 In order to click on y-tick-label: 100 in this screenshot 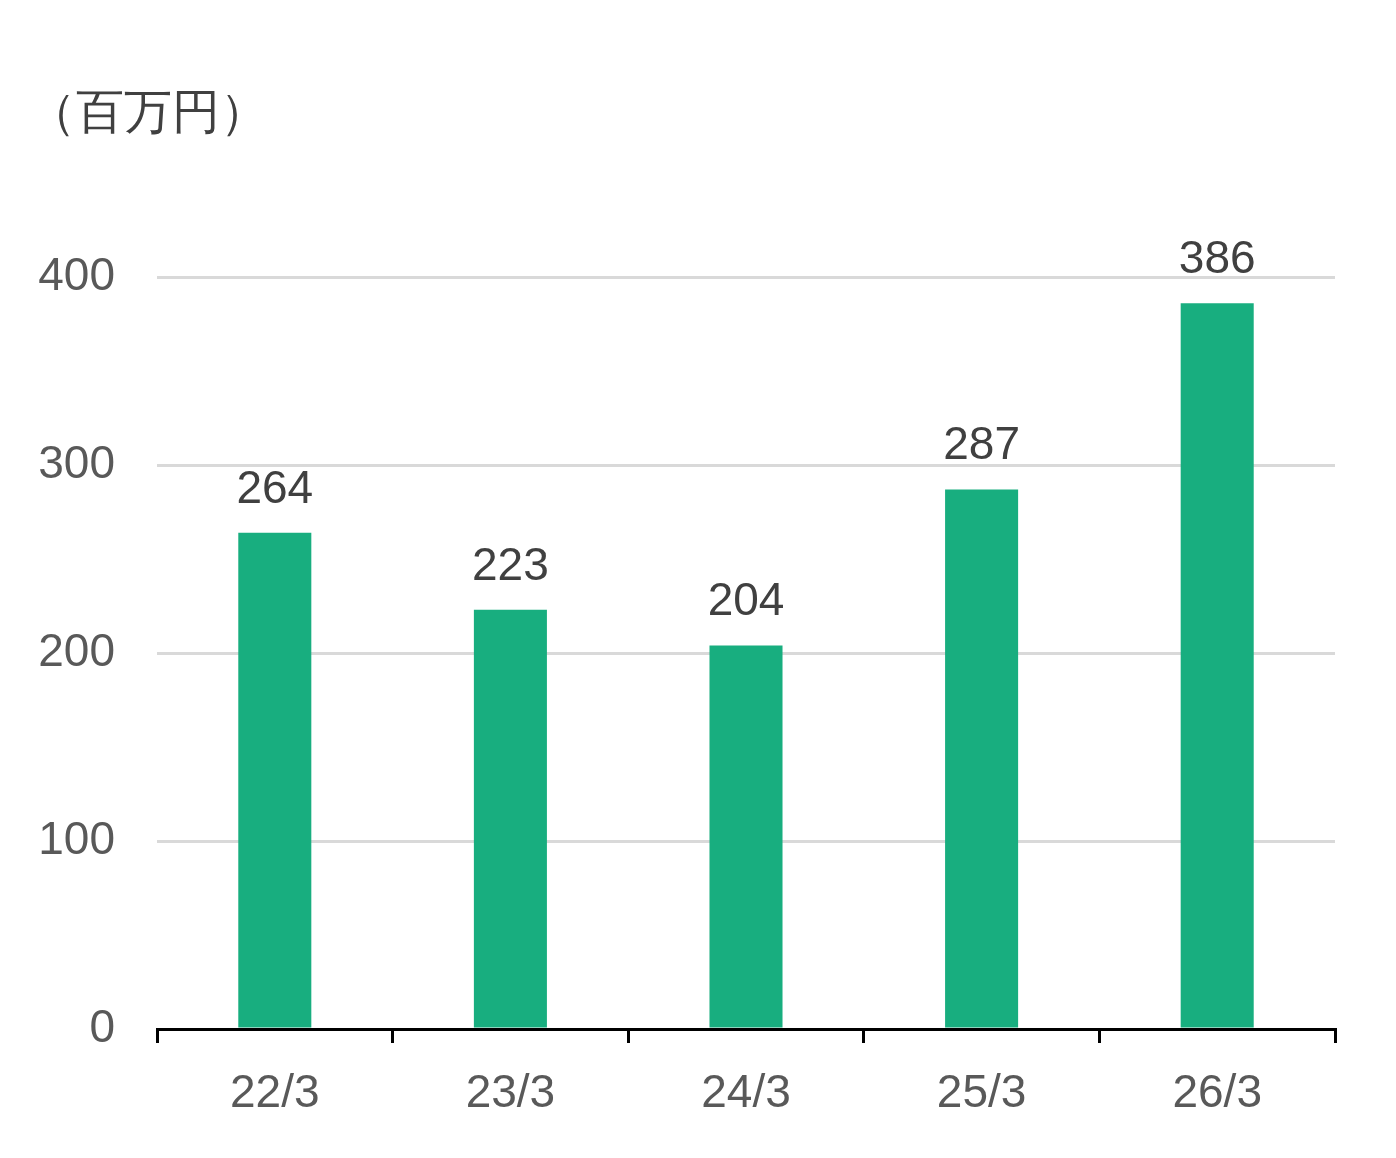, I will do `click(76, 837)`.